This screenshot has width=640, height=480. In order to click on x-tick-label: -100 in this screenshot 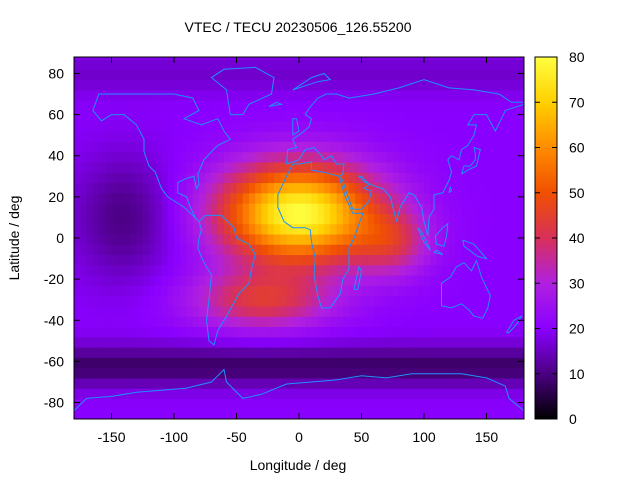, I will do `click(174, 437)`.